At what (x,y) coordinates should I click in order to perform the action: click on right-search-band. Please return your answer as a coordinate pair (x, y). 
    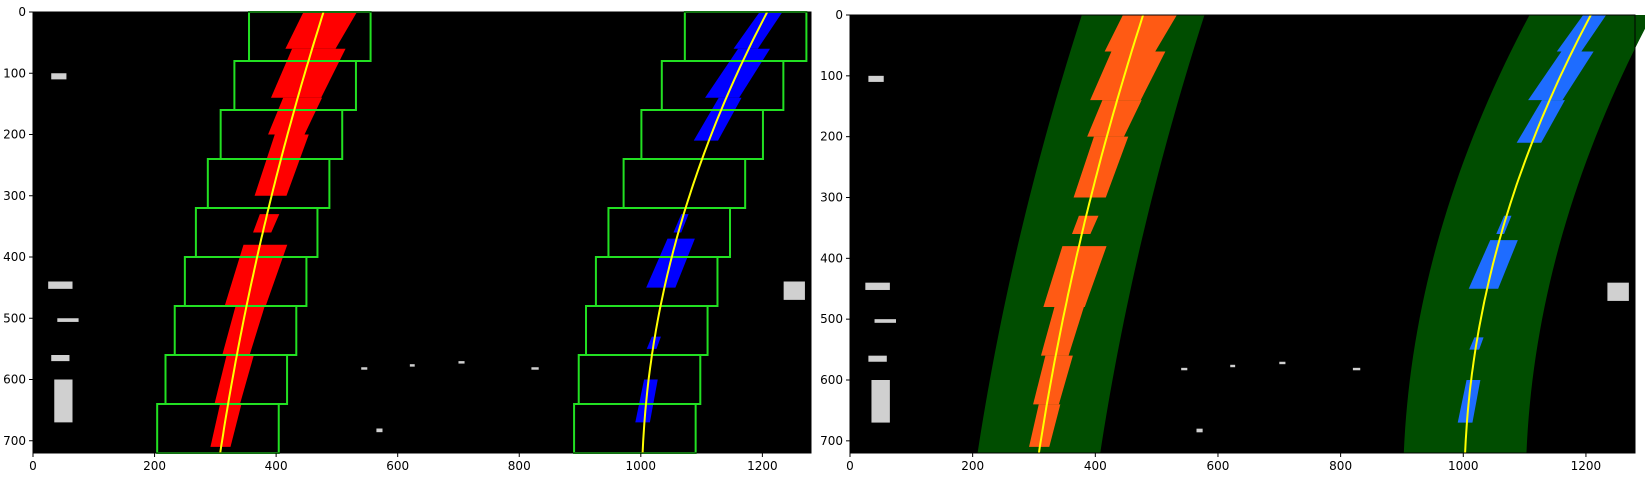
    Looking at the image, I should click on (1524, 234).